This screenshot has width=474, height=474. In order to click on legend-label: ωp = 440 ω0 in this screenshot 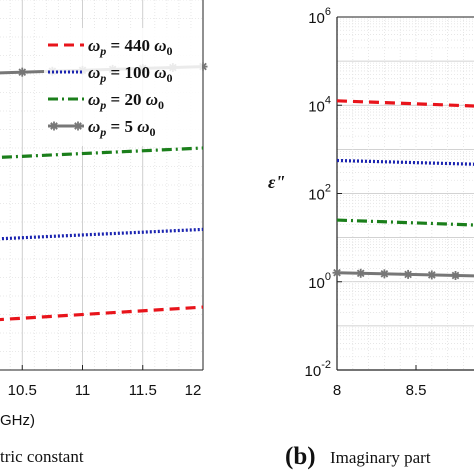, I will do `click(130, 47)`.